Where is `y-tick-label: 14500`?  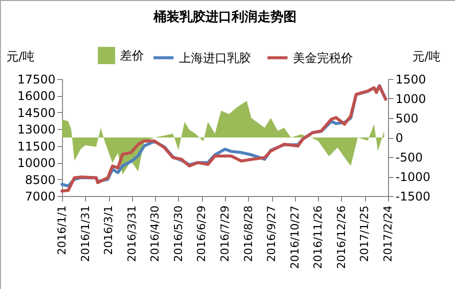 y-tick-label: 14500 is located at coordinates (36, 113).